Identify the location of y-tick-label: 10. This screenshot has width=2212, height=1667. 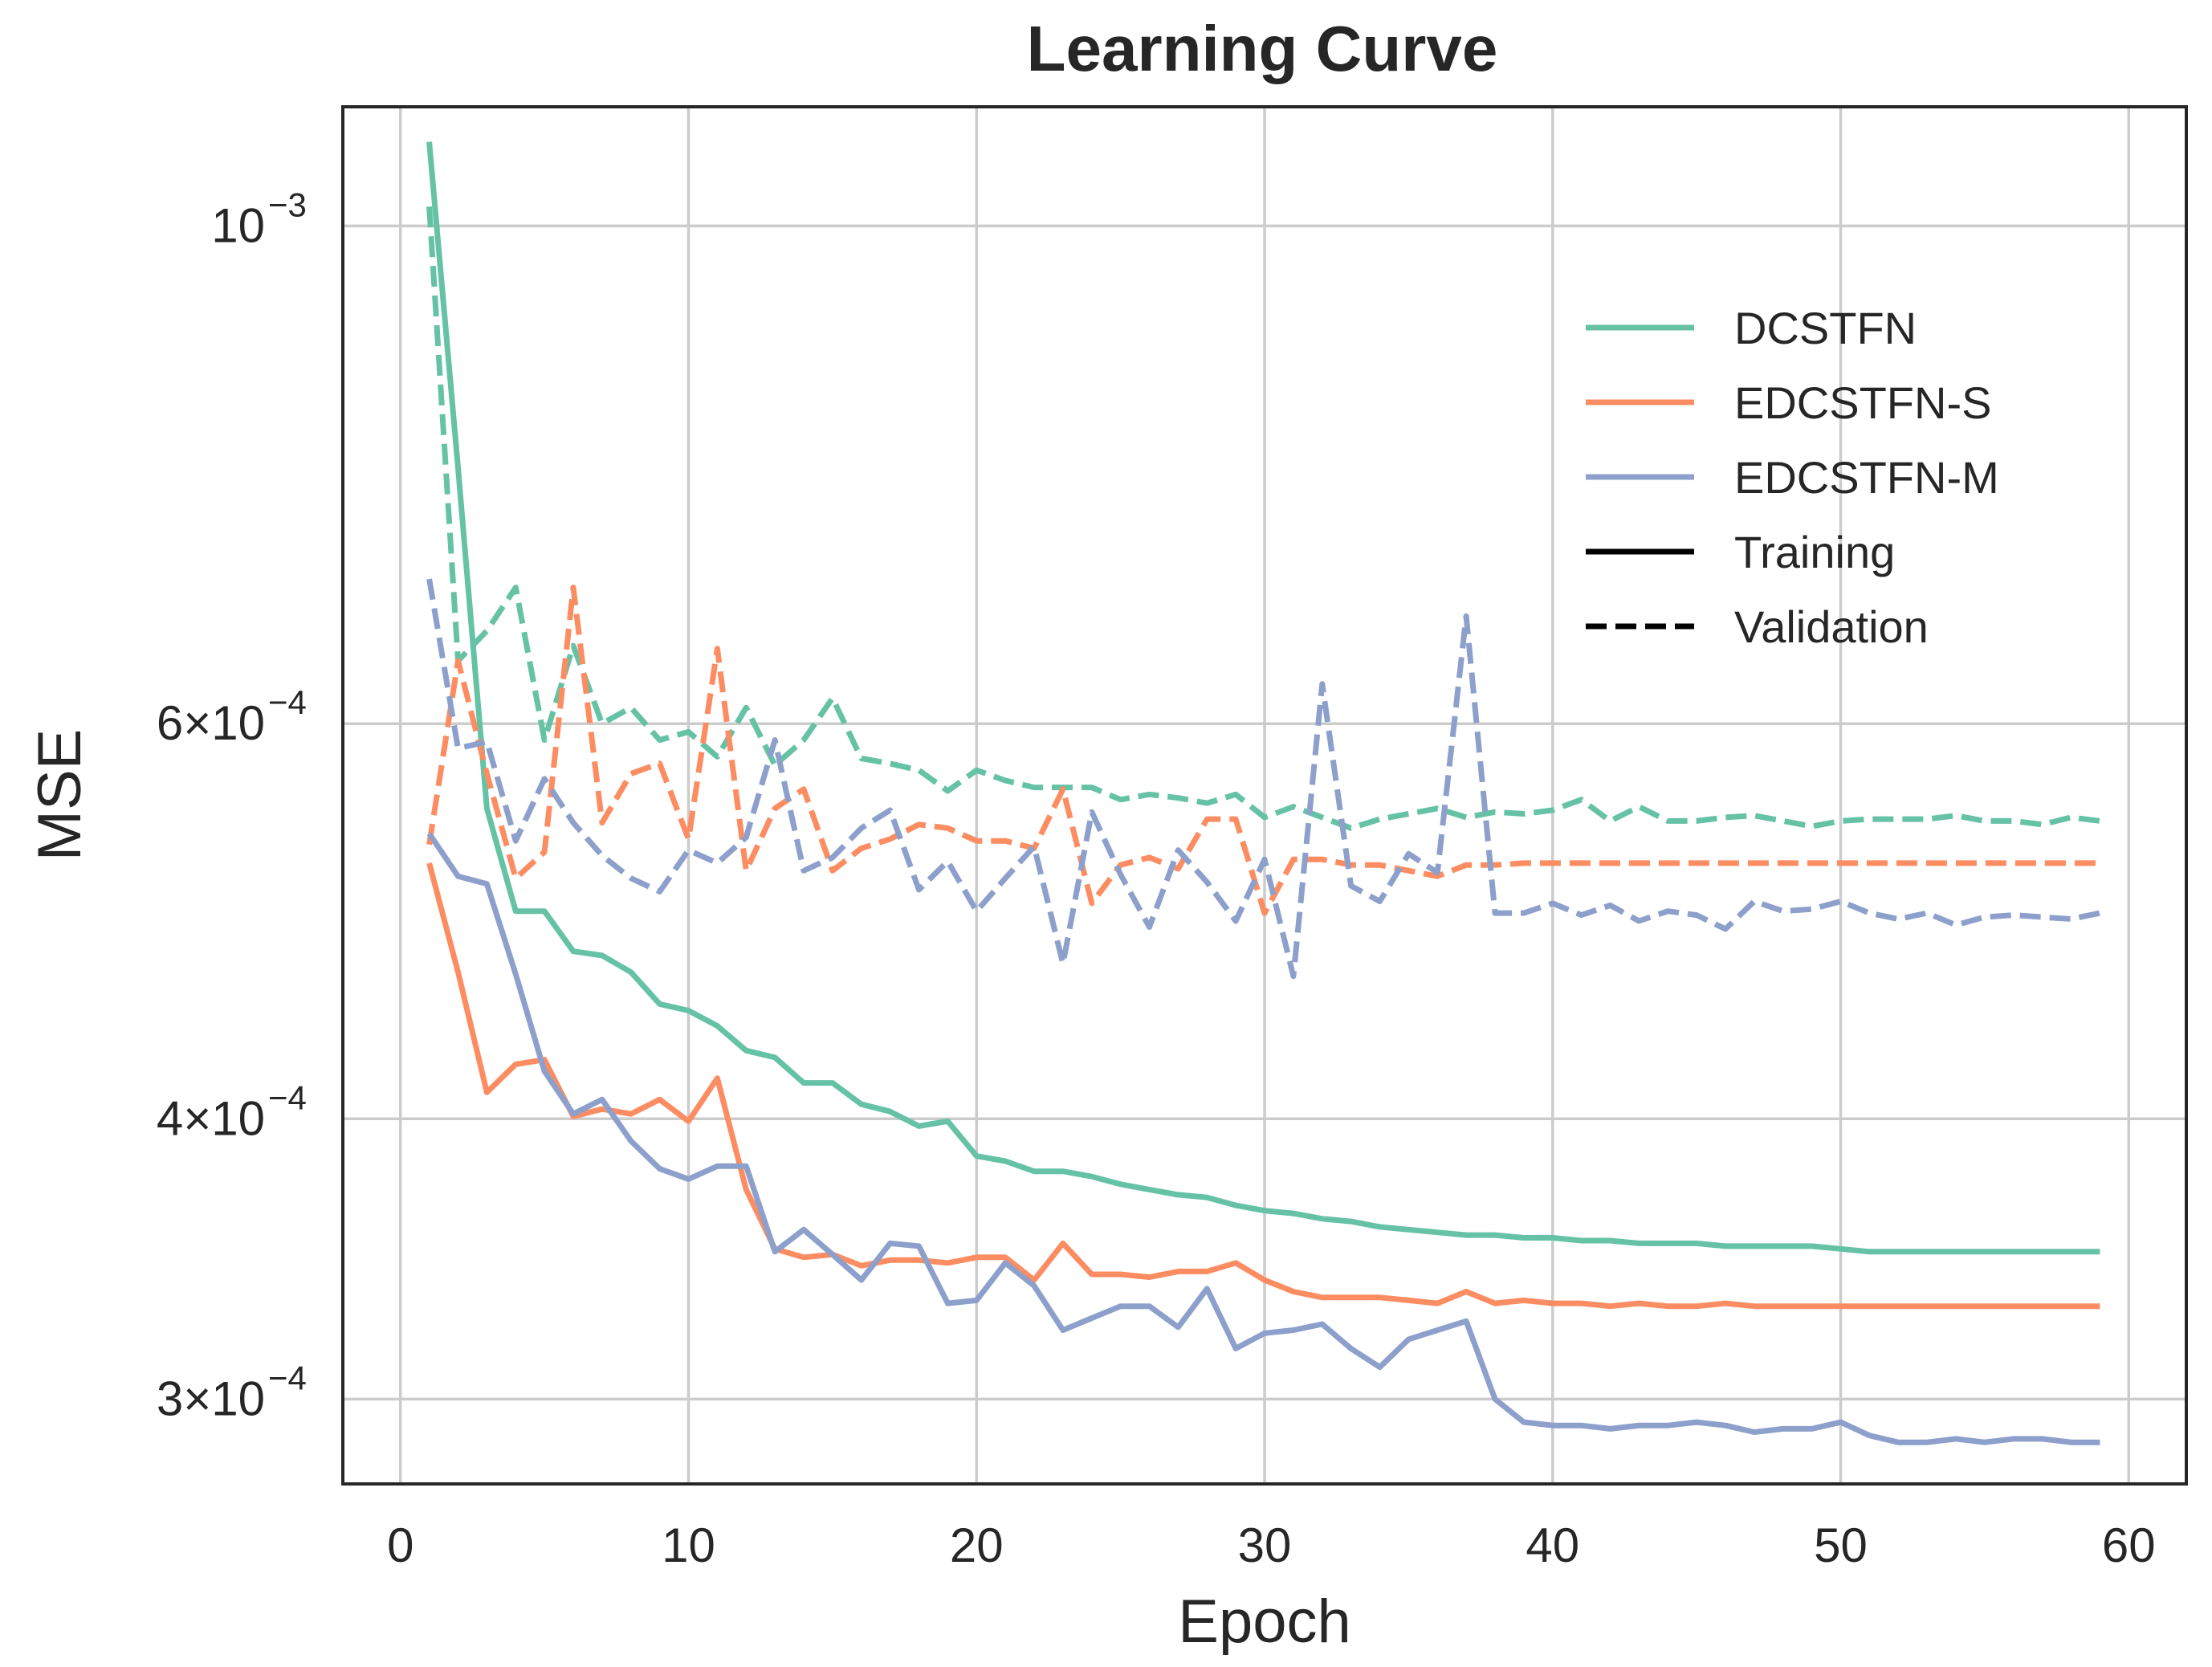
(238, 225).